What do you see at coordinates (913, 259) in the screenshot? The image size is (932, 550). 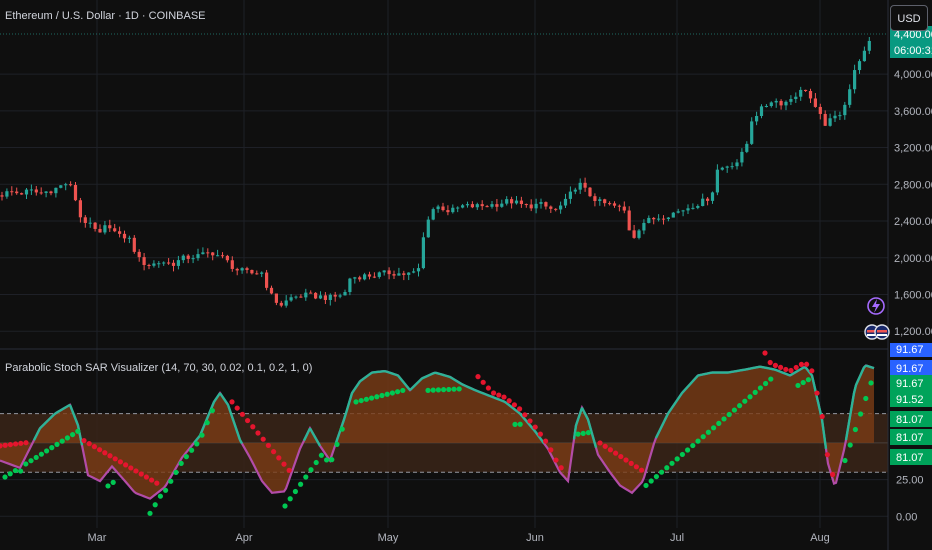 I see `price-tick-label: 2,000.00` at bounding box center [913, 259].